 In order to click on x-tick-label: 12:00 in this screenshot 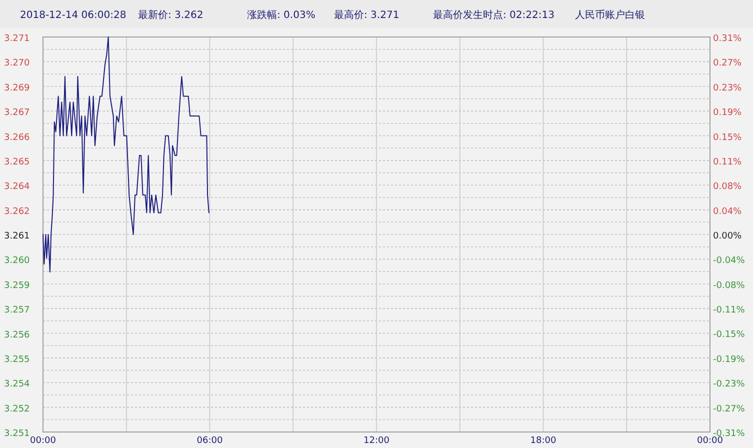, I will do `click(377, 441)`.